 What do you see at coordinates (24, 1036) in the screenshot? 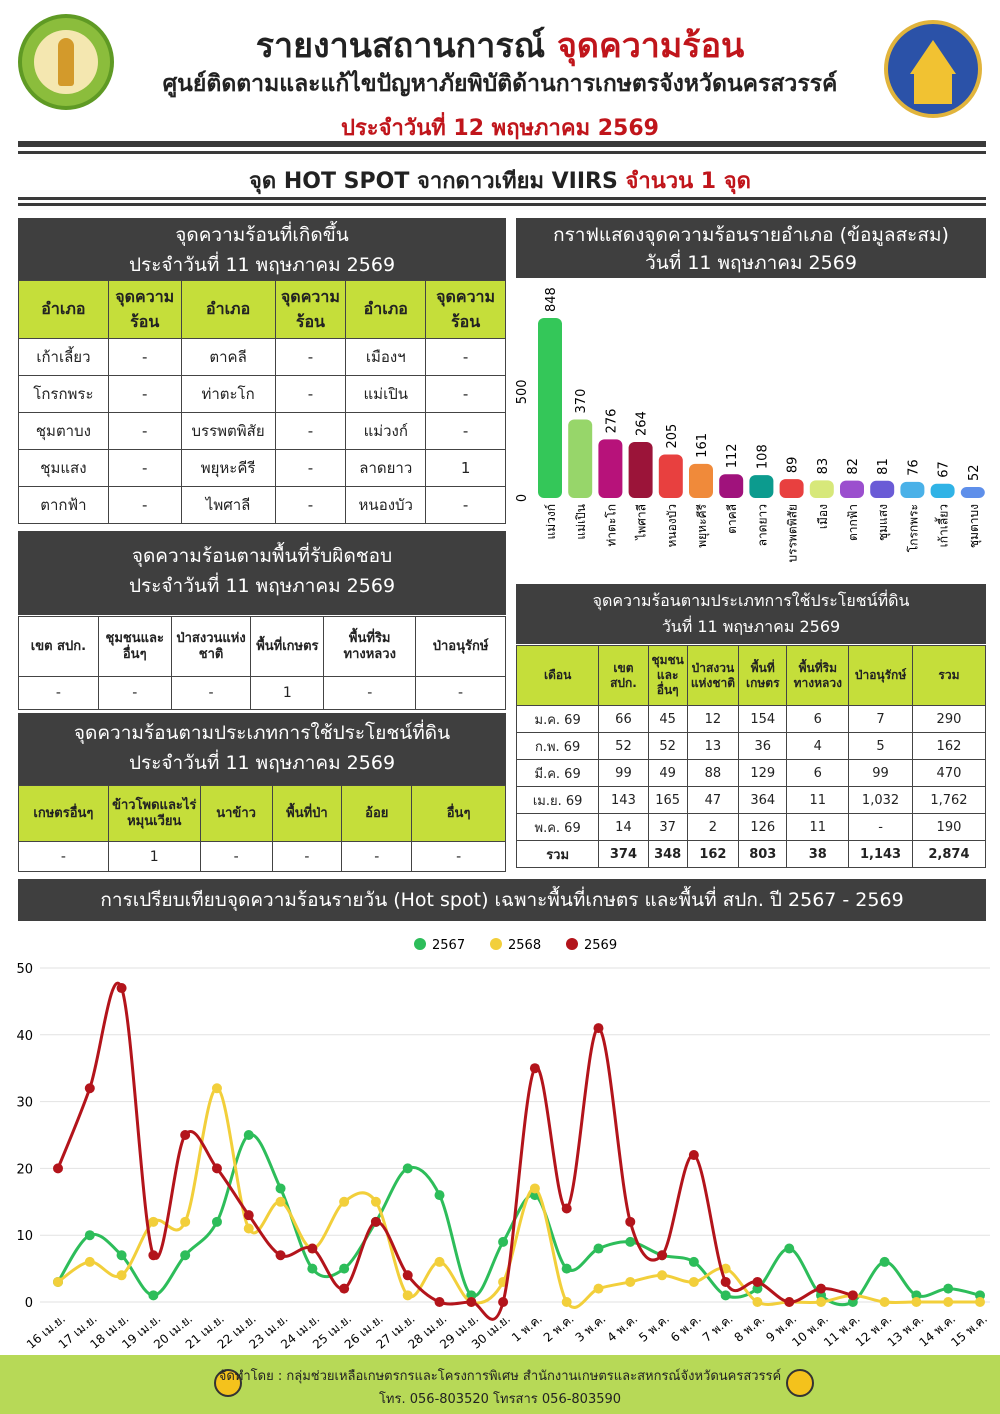
I see `y-tick-label: 40` at bounding box center [24, 1036].